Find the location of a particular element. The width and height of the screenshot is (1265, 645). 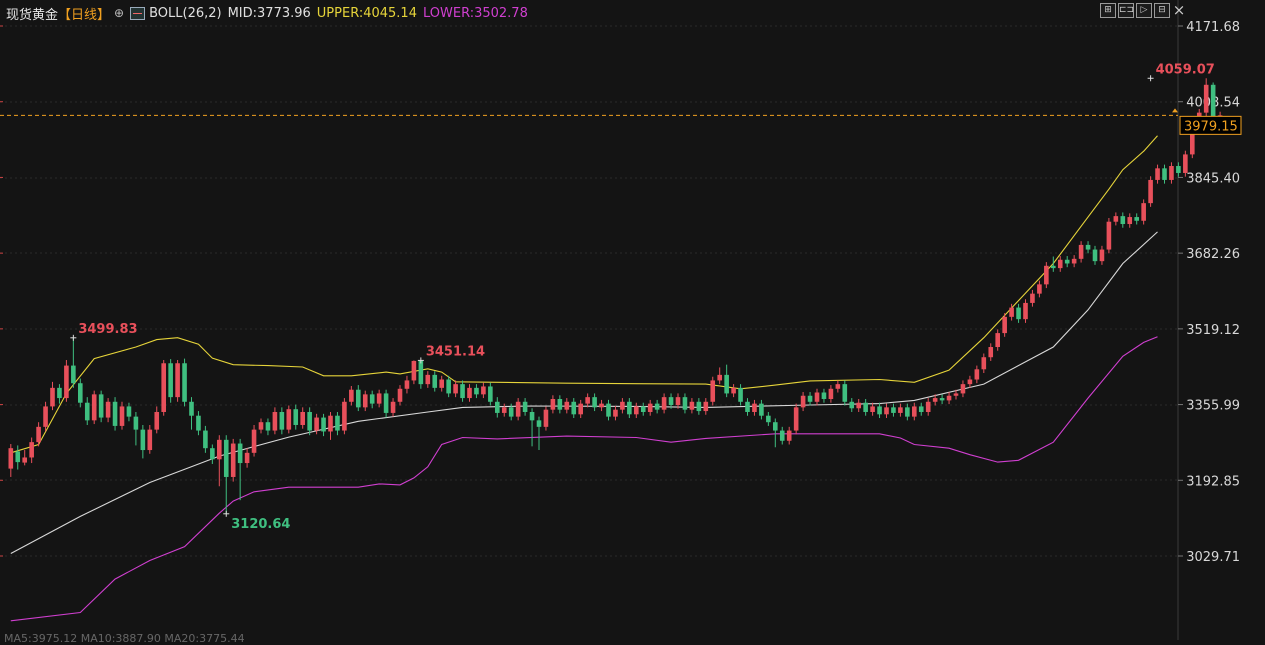

window-button: ⊟ is located at coordinates (1162, 10).